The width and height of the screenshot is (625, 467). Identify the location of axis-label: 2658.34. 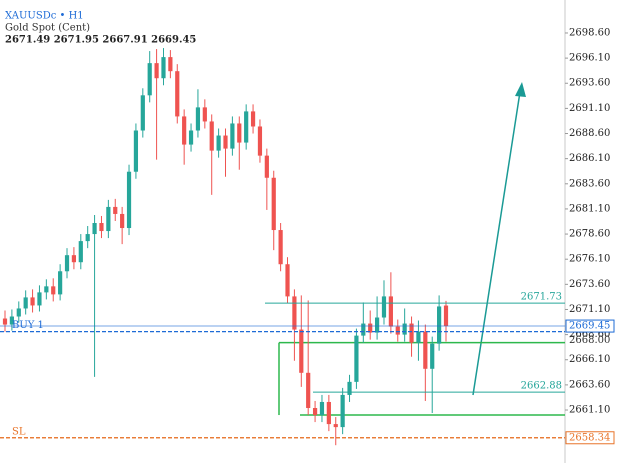
(589, 437).